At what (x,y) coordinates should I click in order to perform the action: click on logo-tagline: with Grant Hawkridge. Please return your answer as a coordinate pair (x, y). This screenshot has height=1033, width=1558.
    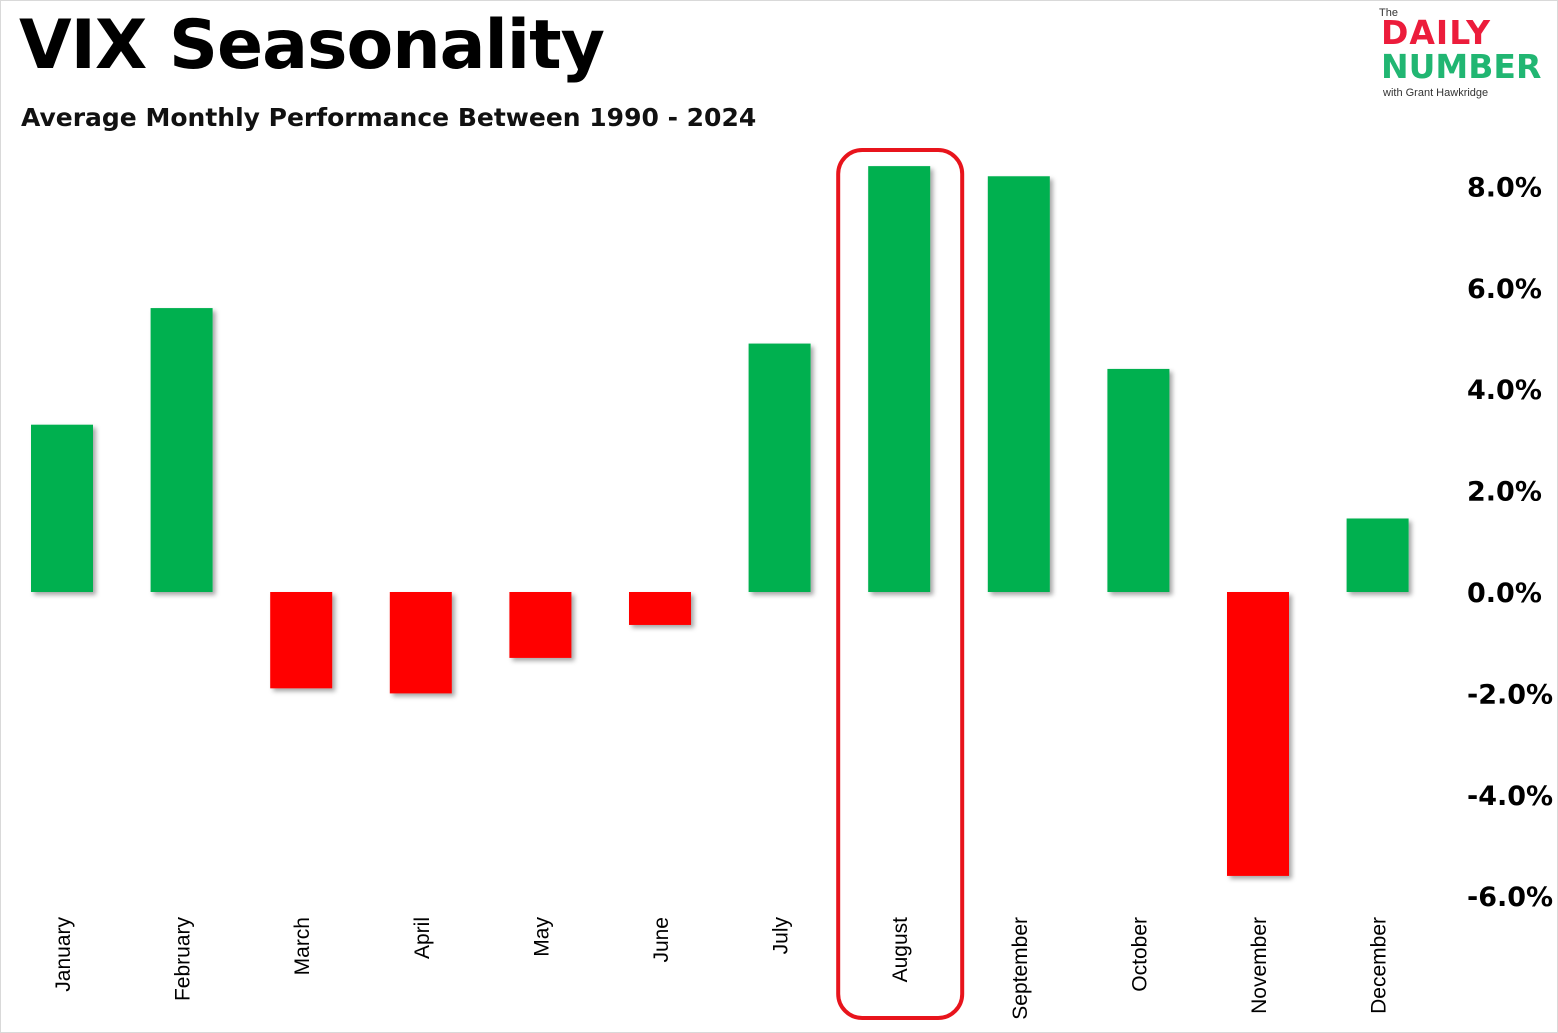
    Looking at the image, I should click on (1436, 93).